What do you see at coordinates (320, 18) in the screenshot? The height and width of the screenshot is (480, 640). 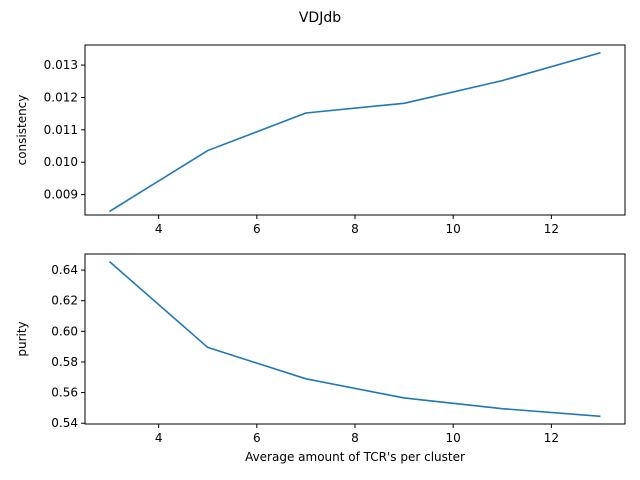 I see `figure-title: VDJdb` at bounding box center [320, 18].